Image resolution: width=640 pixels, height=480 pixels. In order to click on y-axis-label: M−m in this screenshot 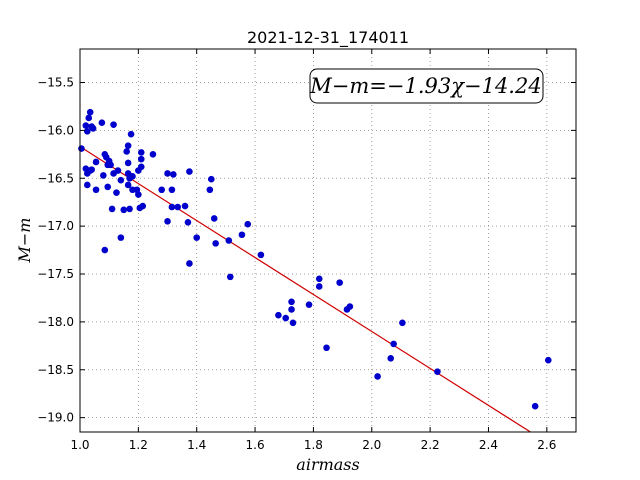, I will do `click(24, 241)`.